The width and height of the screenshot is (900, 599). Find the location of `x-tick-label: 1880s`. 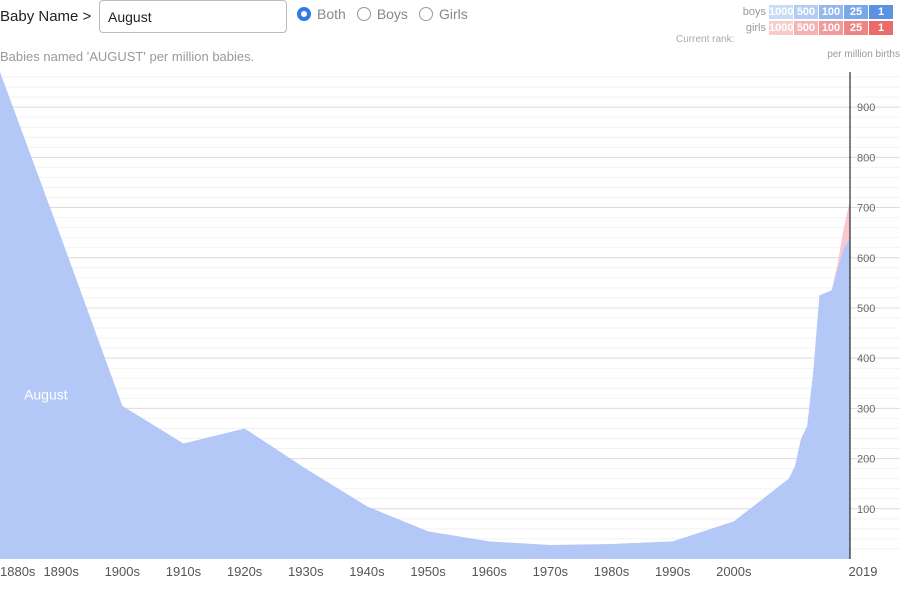

x-tick-label: 1880s is located at coordinates (18, 571).